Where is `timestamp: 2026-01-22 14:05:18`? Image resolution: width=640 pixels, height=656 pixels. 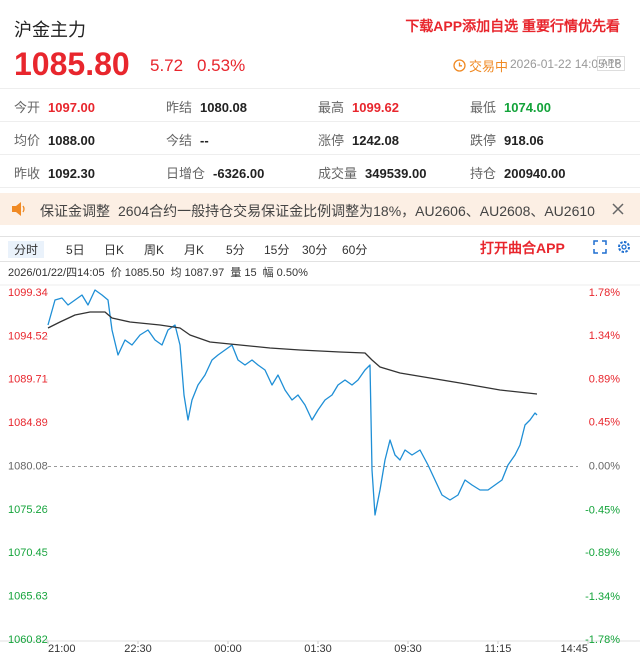
timestamp: 2026-01-22 14:05:18 is located at coordinates (566, 64).